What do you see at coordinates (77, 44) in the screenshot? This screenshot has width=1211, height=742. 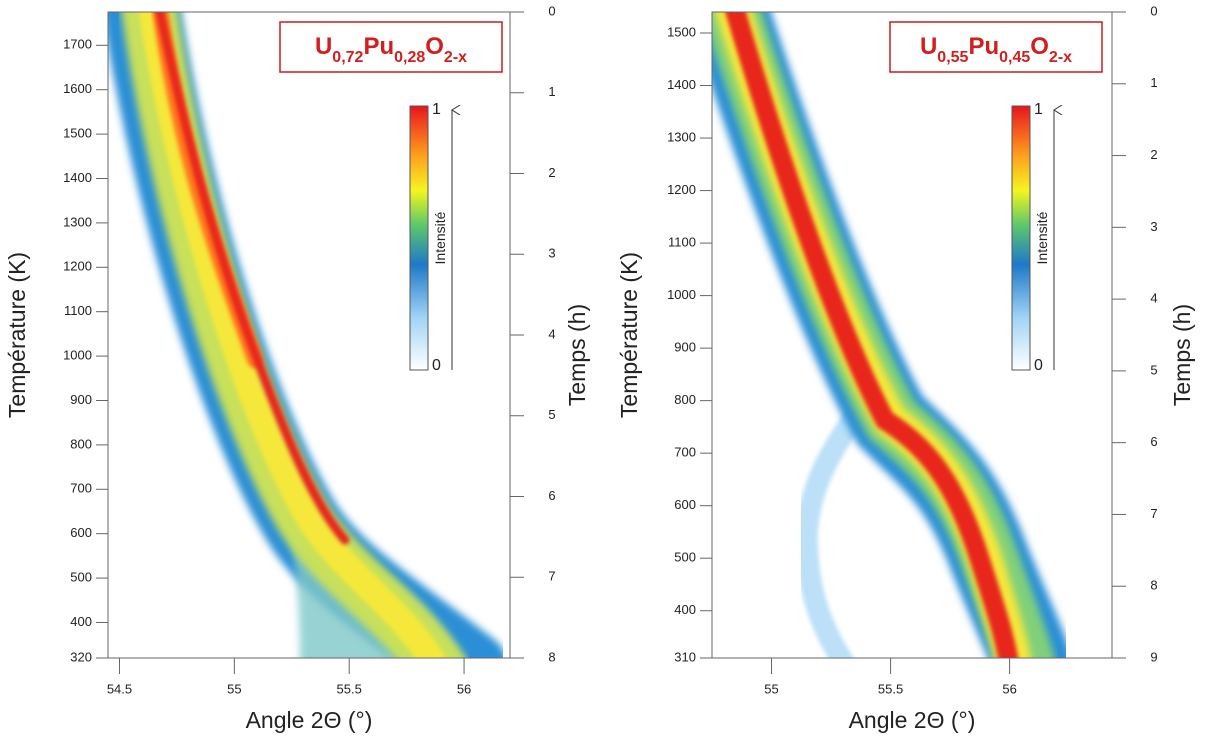 I see `y-tick-label: 1700` at bounding box center [77, 44].